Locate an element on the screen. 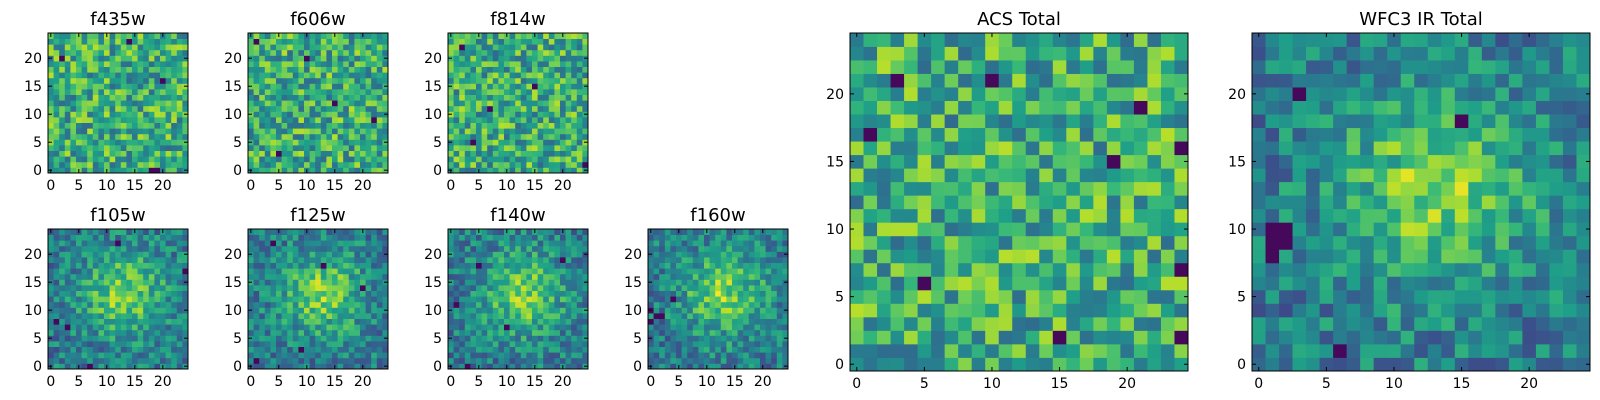 The height and width of the screenshot is (400, 1600). x-tick-label: 5 is located at coordinates (278, 186).